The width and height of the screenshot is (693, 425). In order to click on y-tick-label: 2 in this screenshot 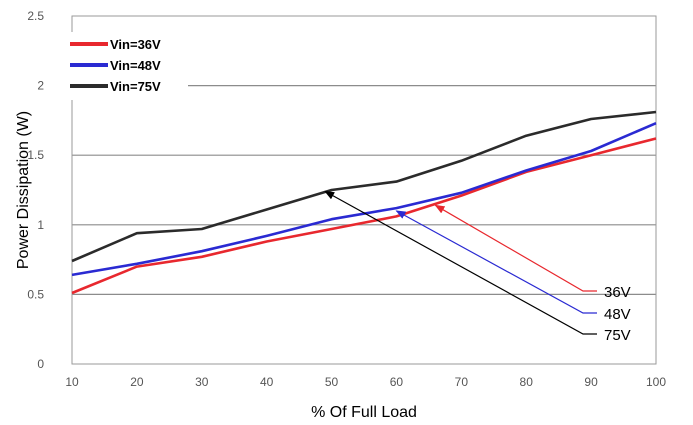, I will do `click(40, 86)`.